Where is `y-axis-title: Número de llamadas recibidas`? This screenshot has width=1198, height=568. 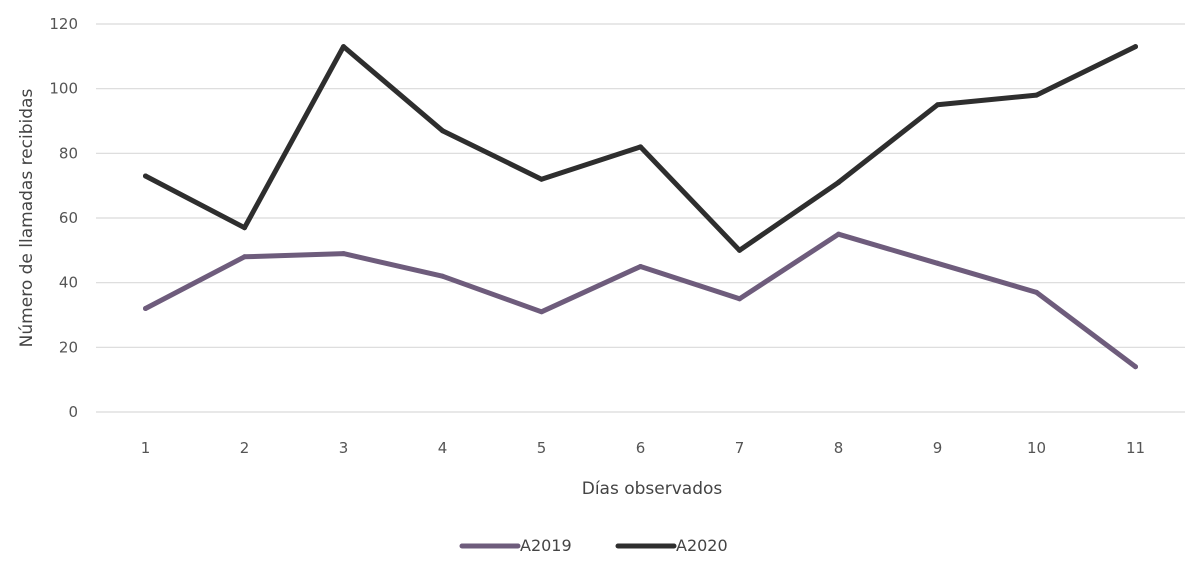 y-axis-title: Número de llamadas recibidas is located at coordinates (27, 218).